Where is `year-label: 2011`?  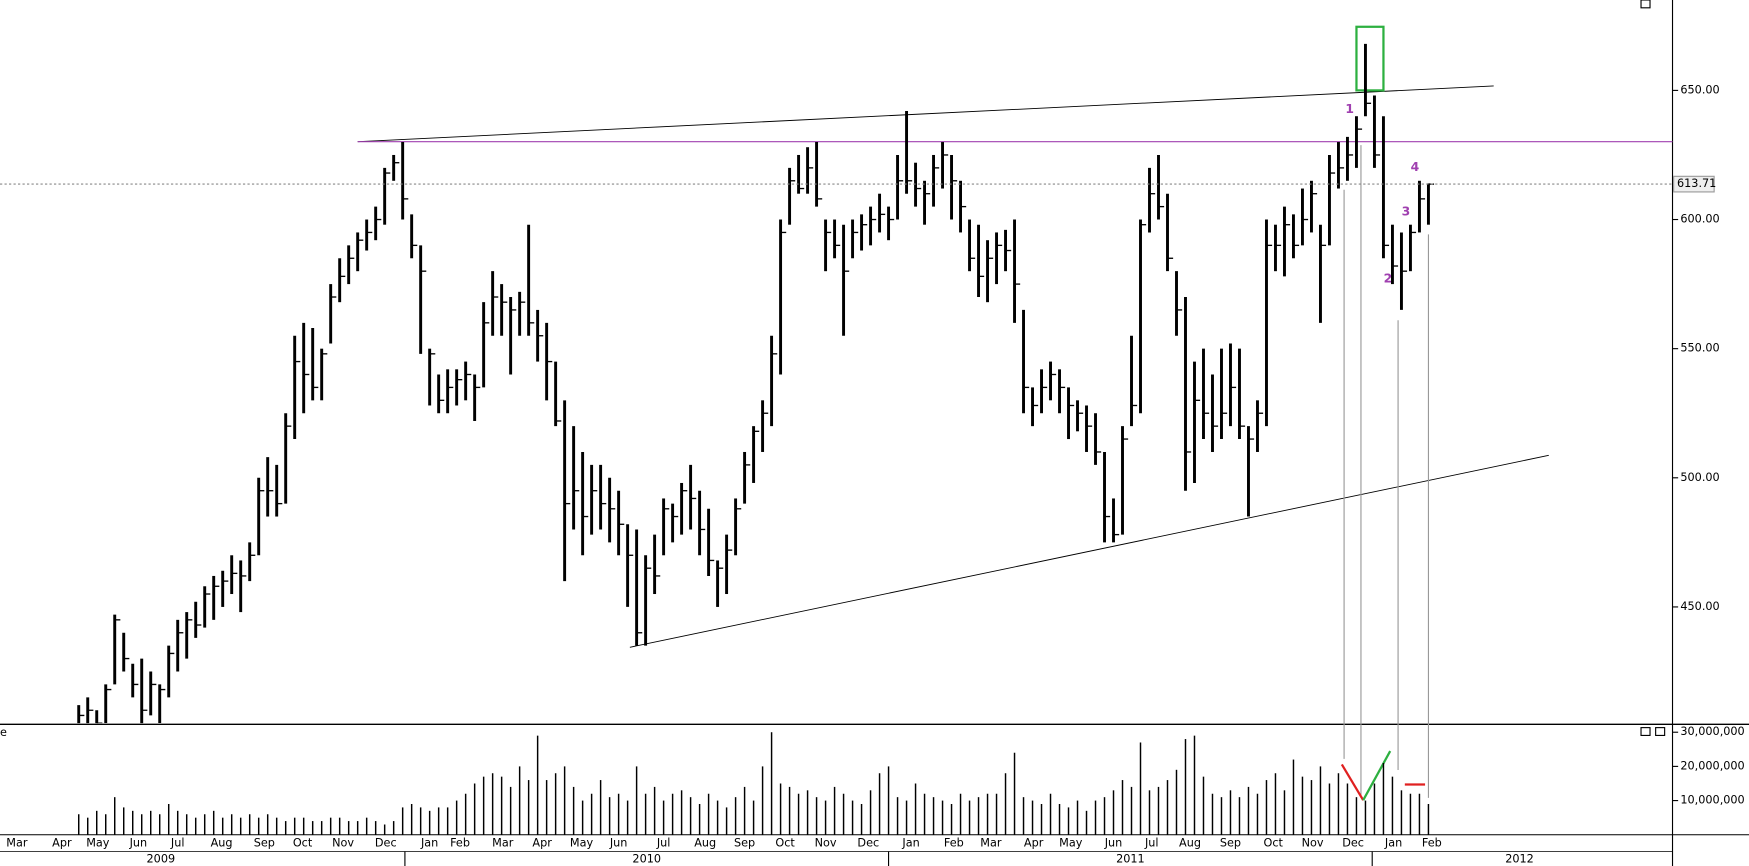
year-label: 2011 is located at coordinates (1130, 858).